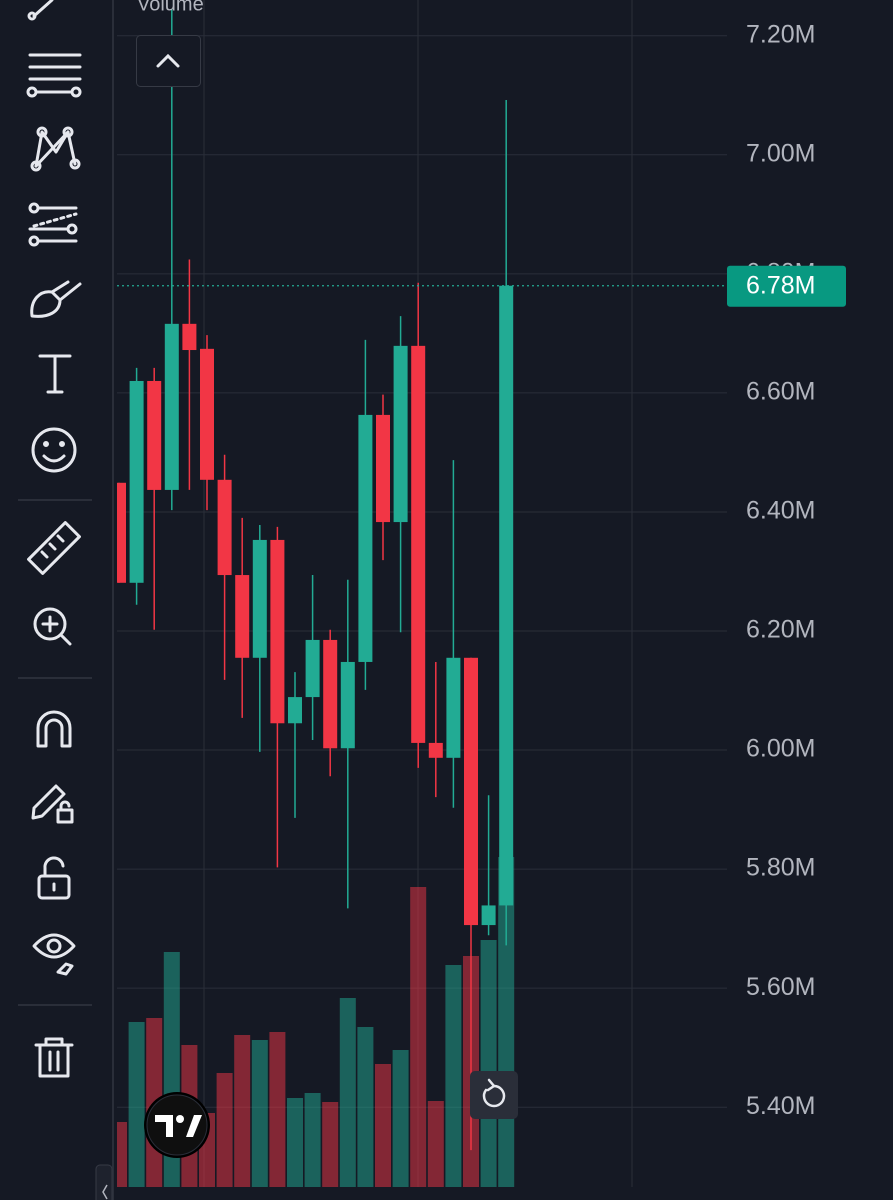 The image size is (893, 1200). I want to click on volume-title: Volume, so click(170, 7).